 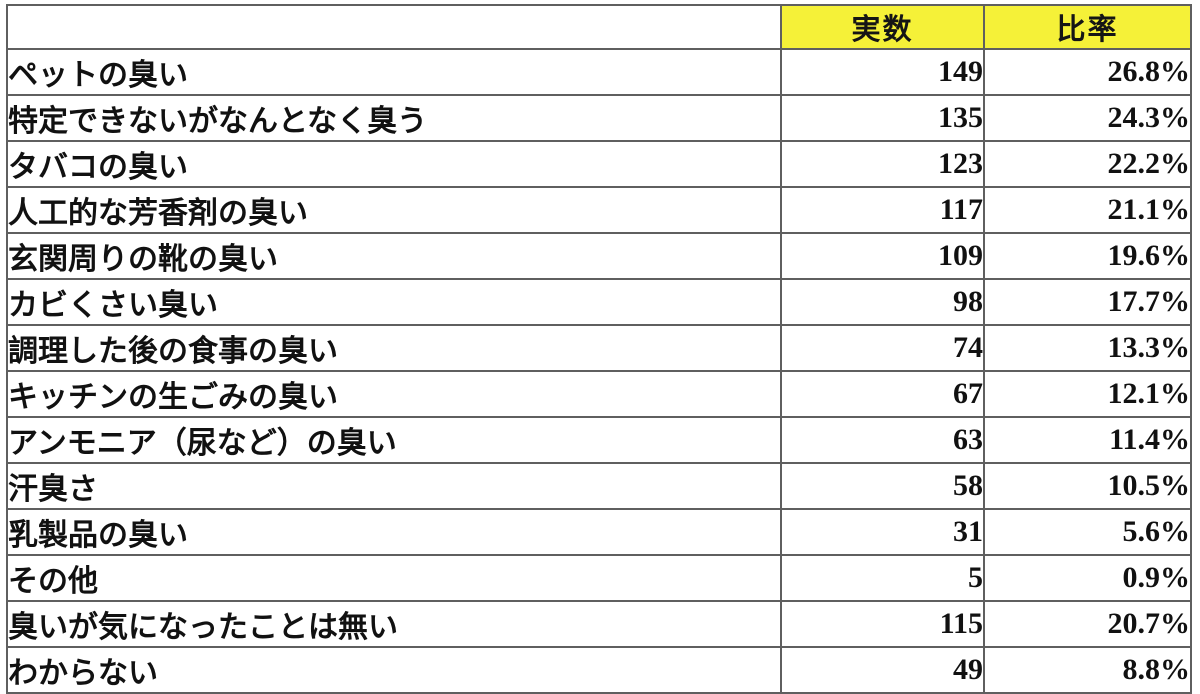 What do you see at coordinates (1087, 27) in the screenshot?
I see `header-ratio-cell: 比率` at bounding box center [1087, 27].